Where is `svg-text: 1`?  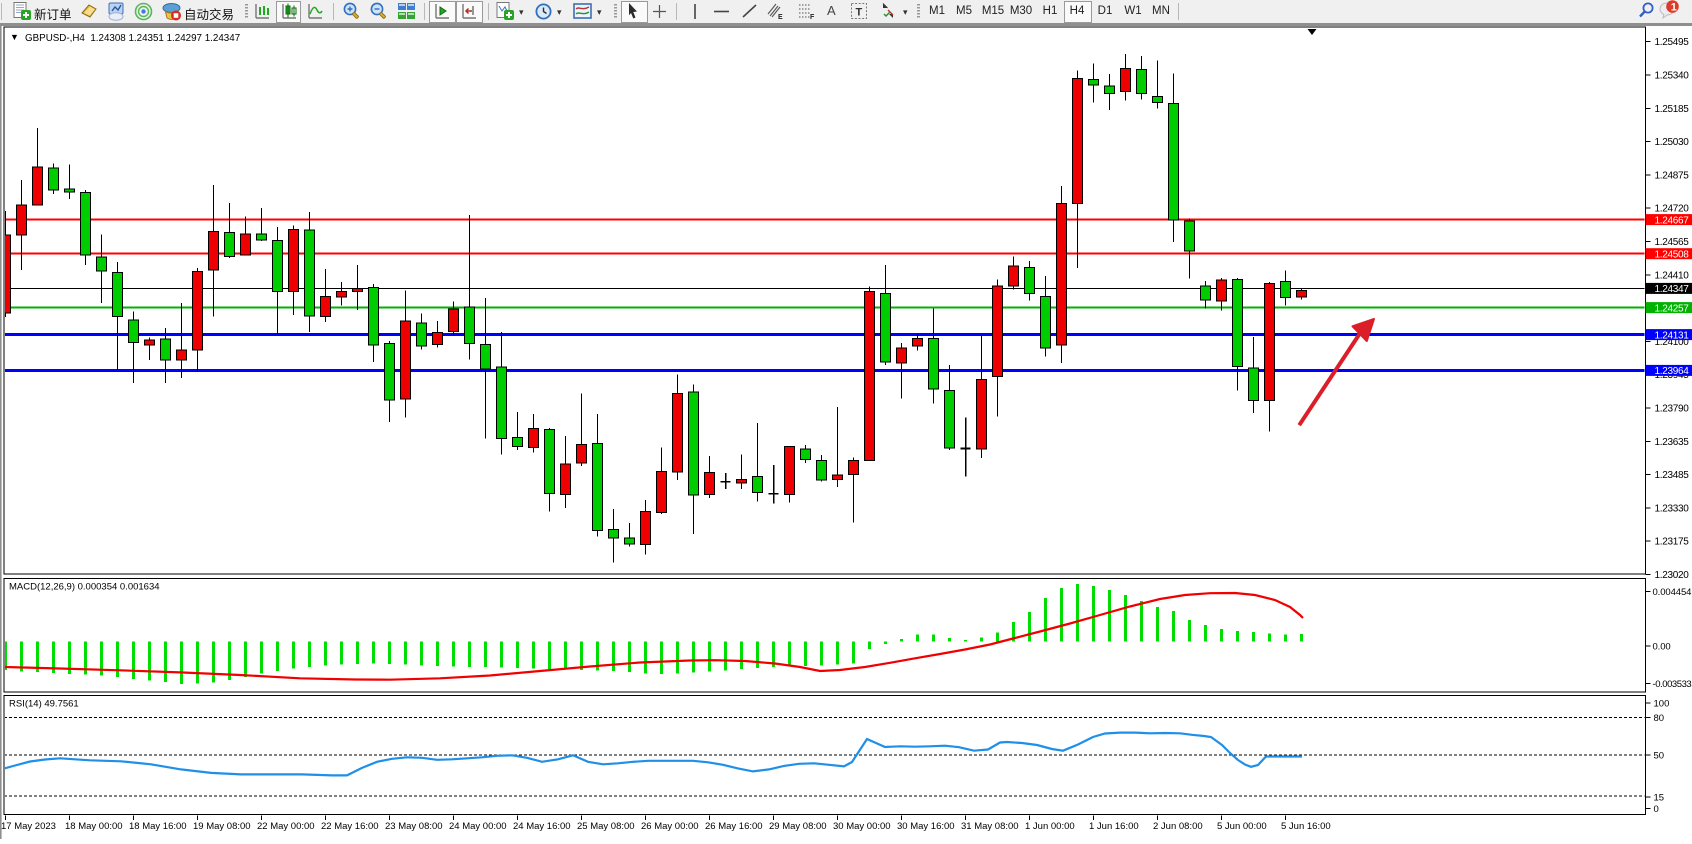 svg-text: 1 is located at coordinates (1674, 7).